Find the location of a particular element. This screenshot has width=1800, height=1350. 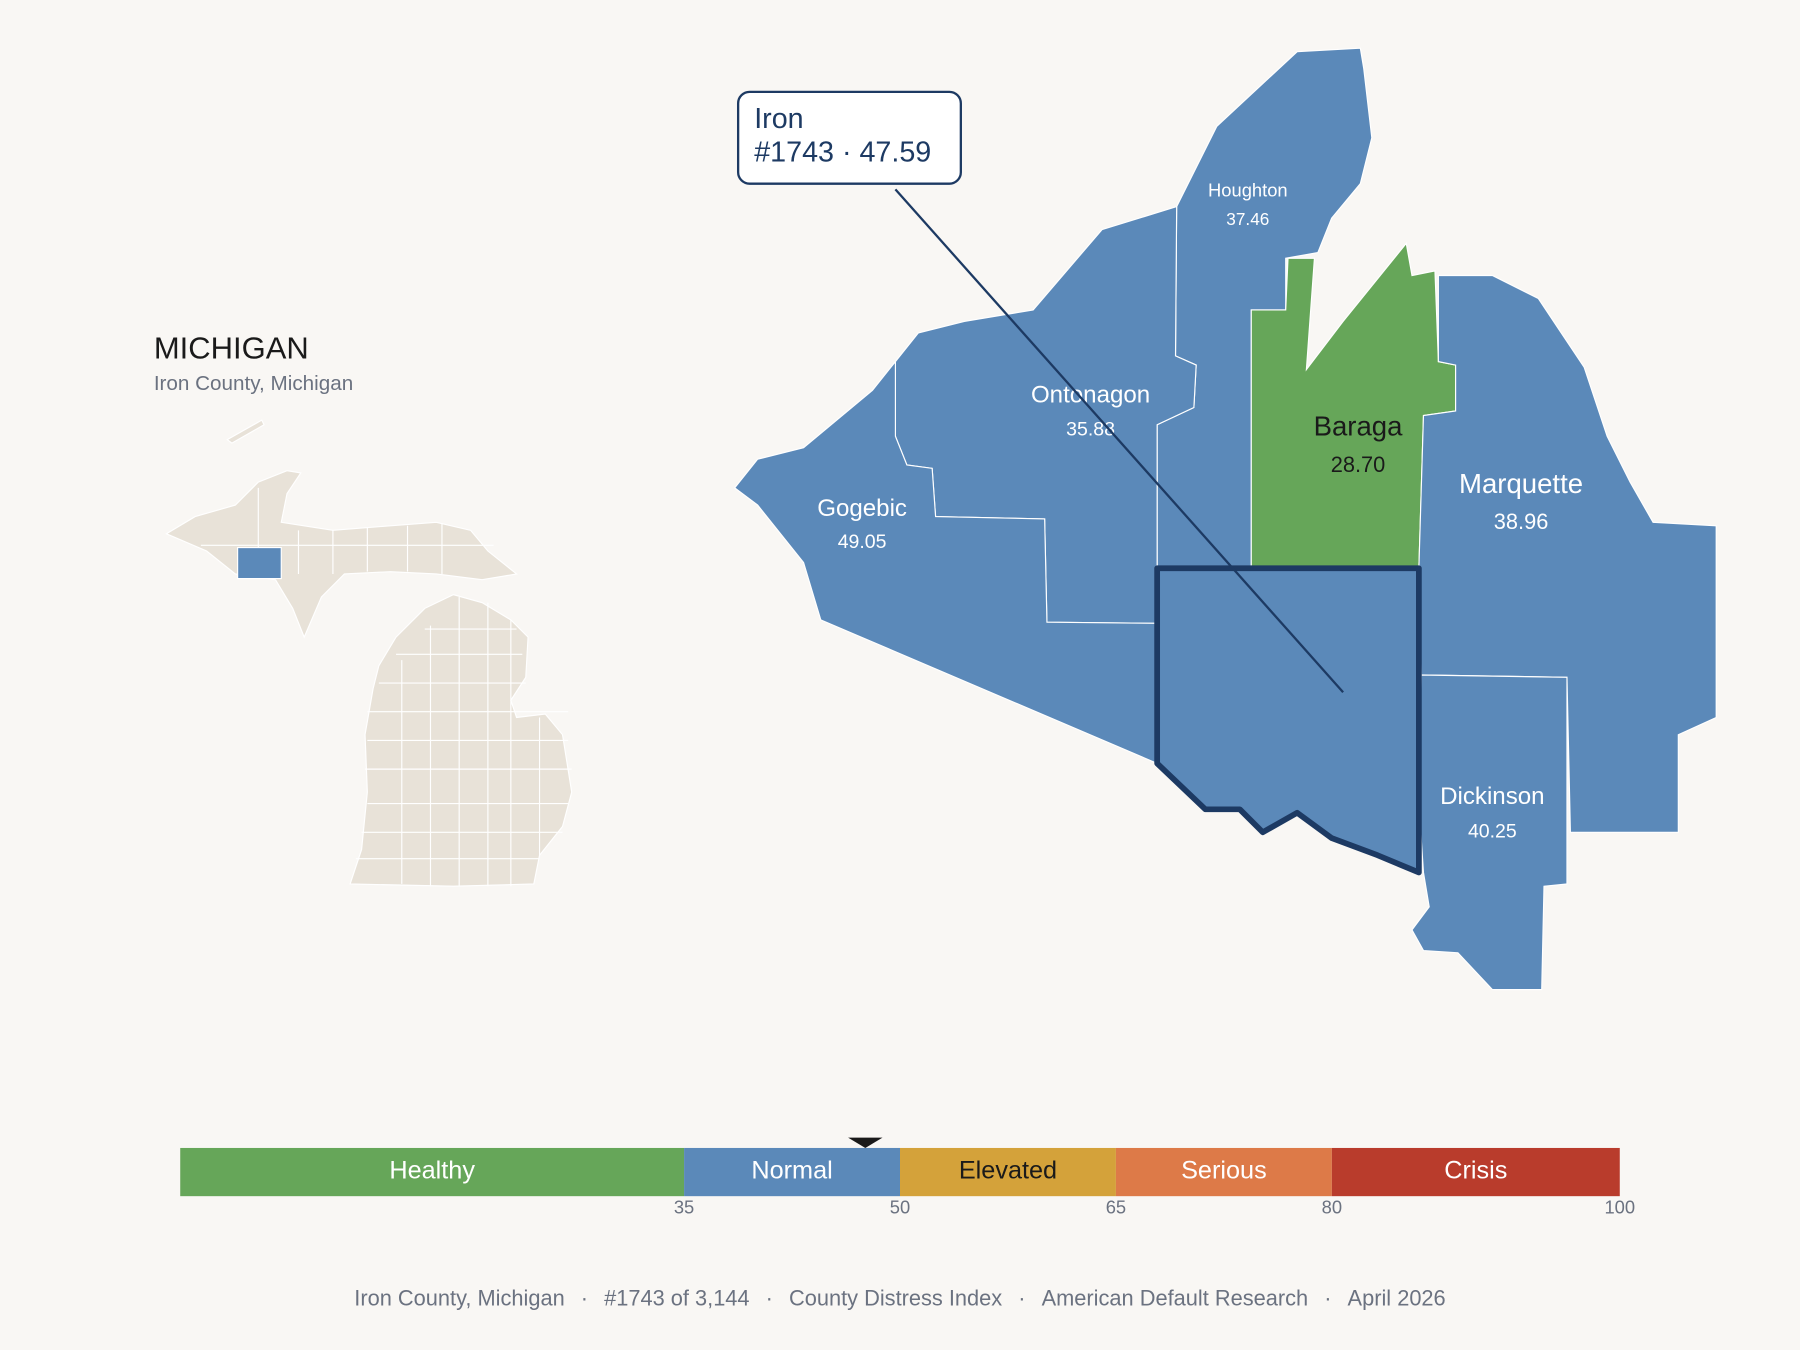

county-name: Dickinson is located at coordinates (1492, 796).